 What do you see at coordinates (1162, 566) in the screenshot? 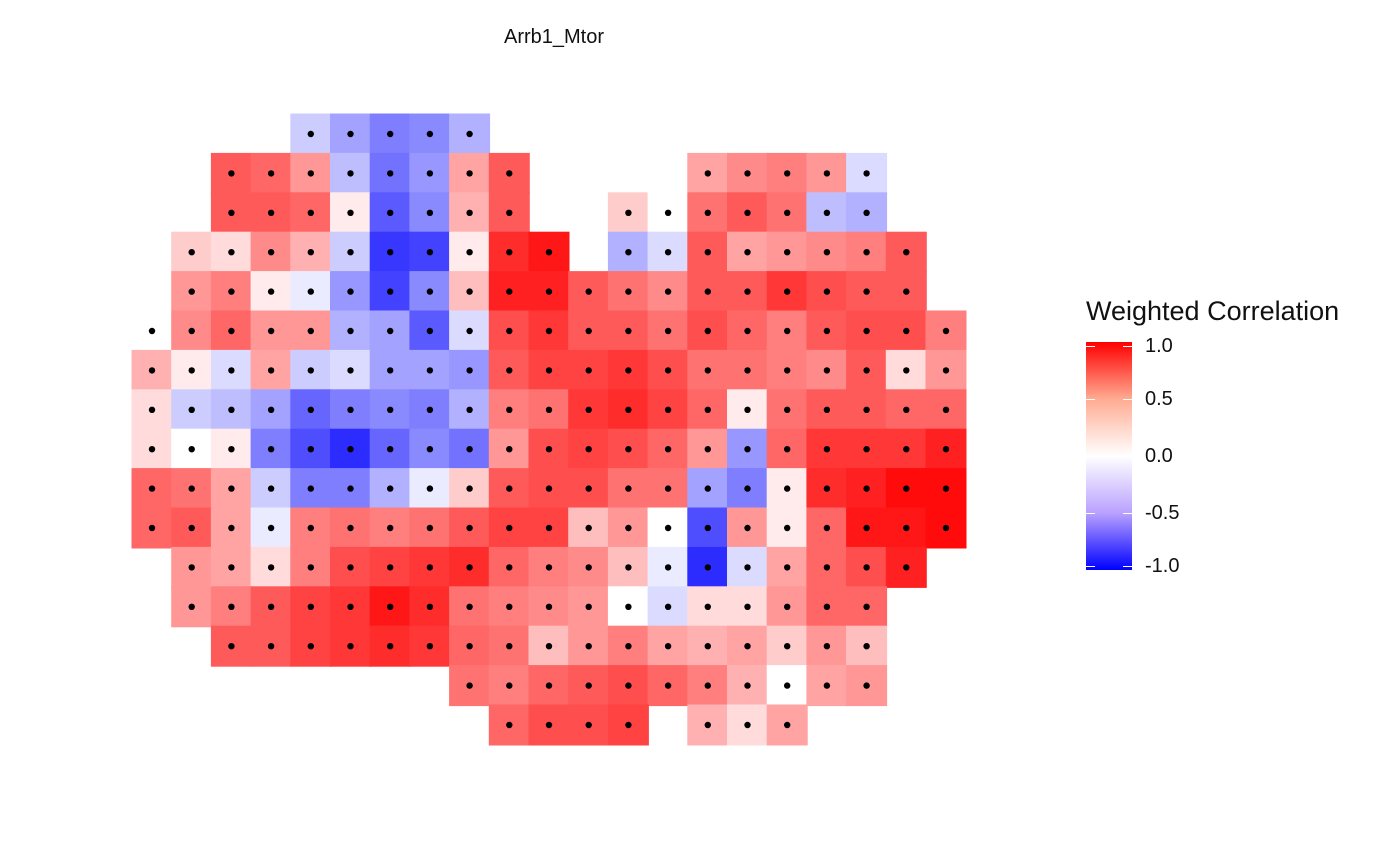
I see `legend-tick-label: -1.0` at bounding box center [1162, 566].